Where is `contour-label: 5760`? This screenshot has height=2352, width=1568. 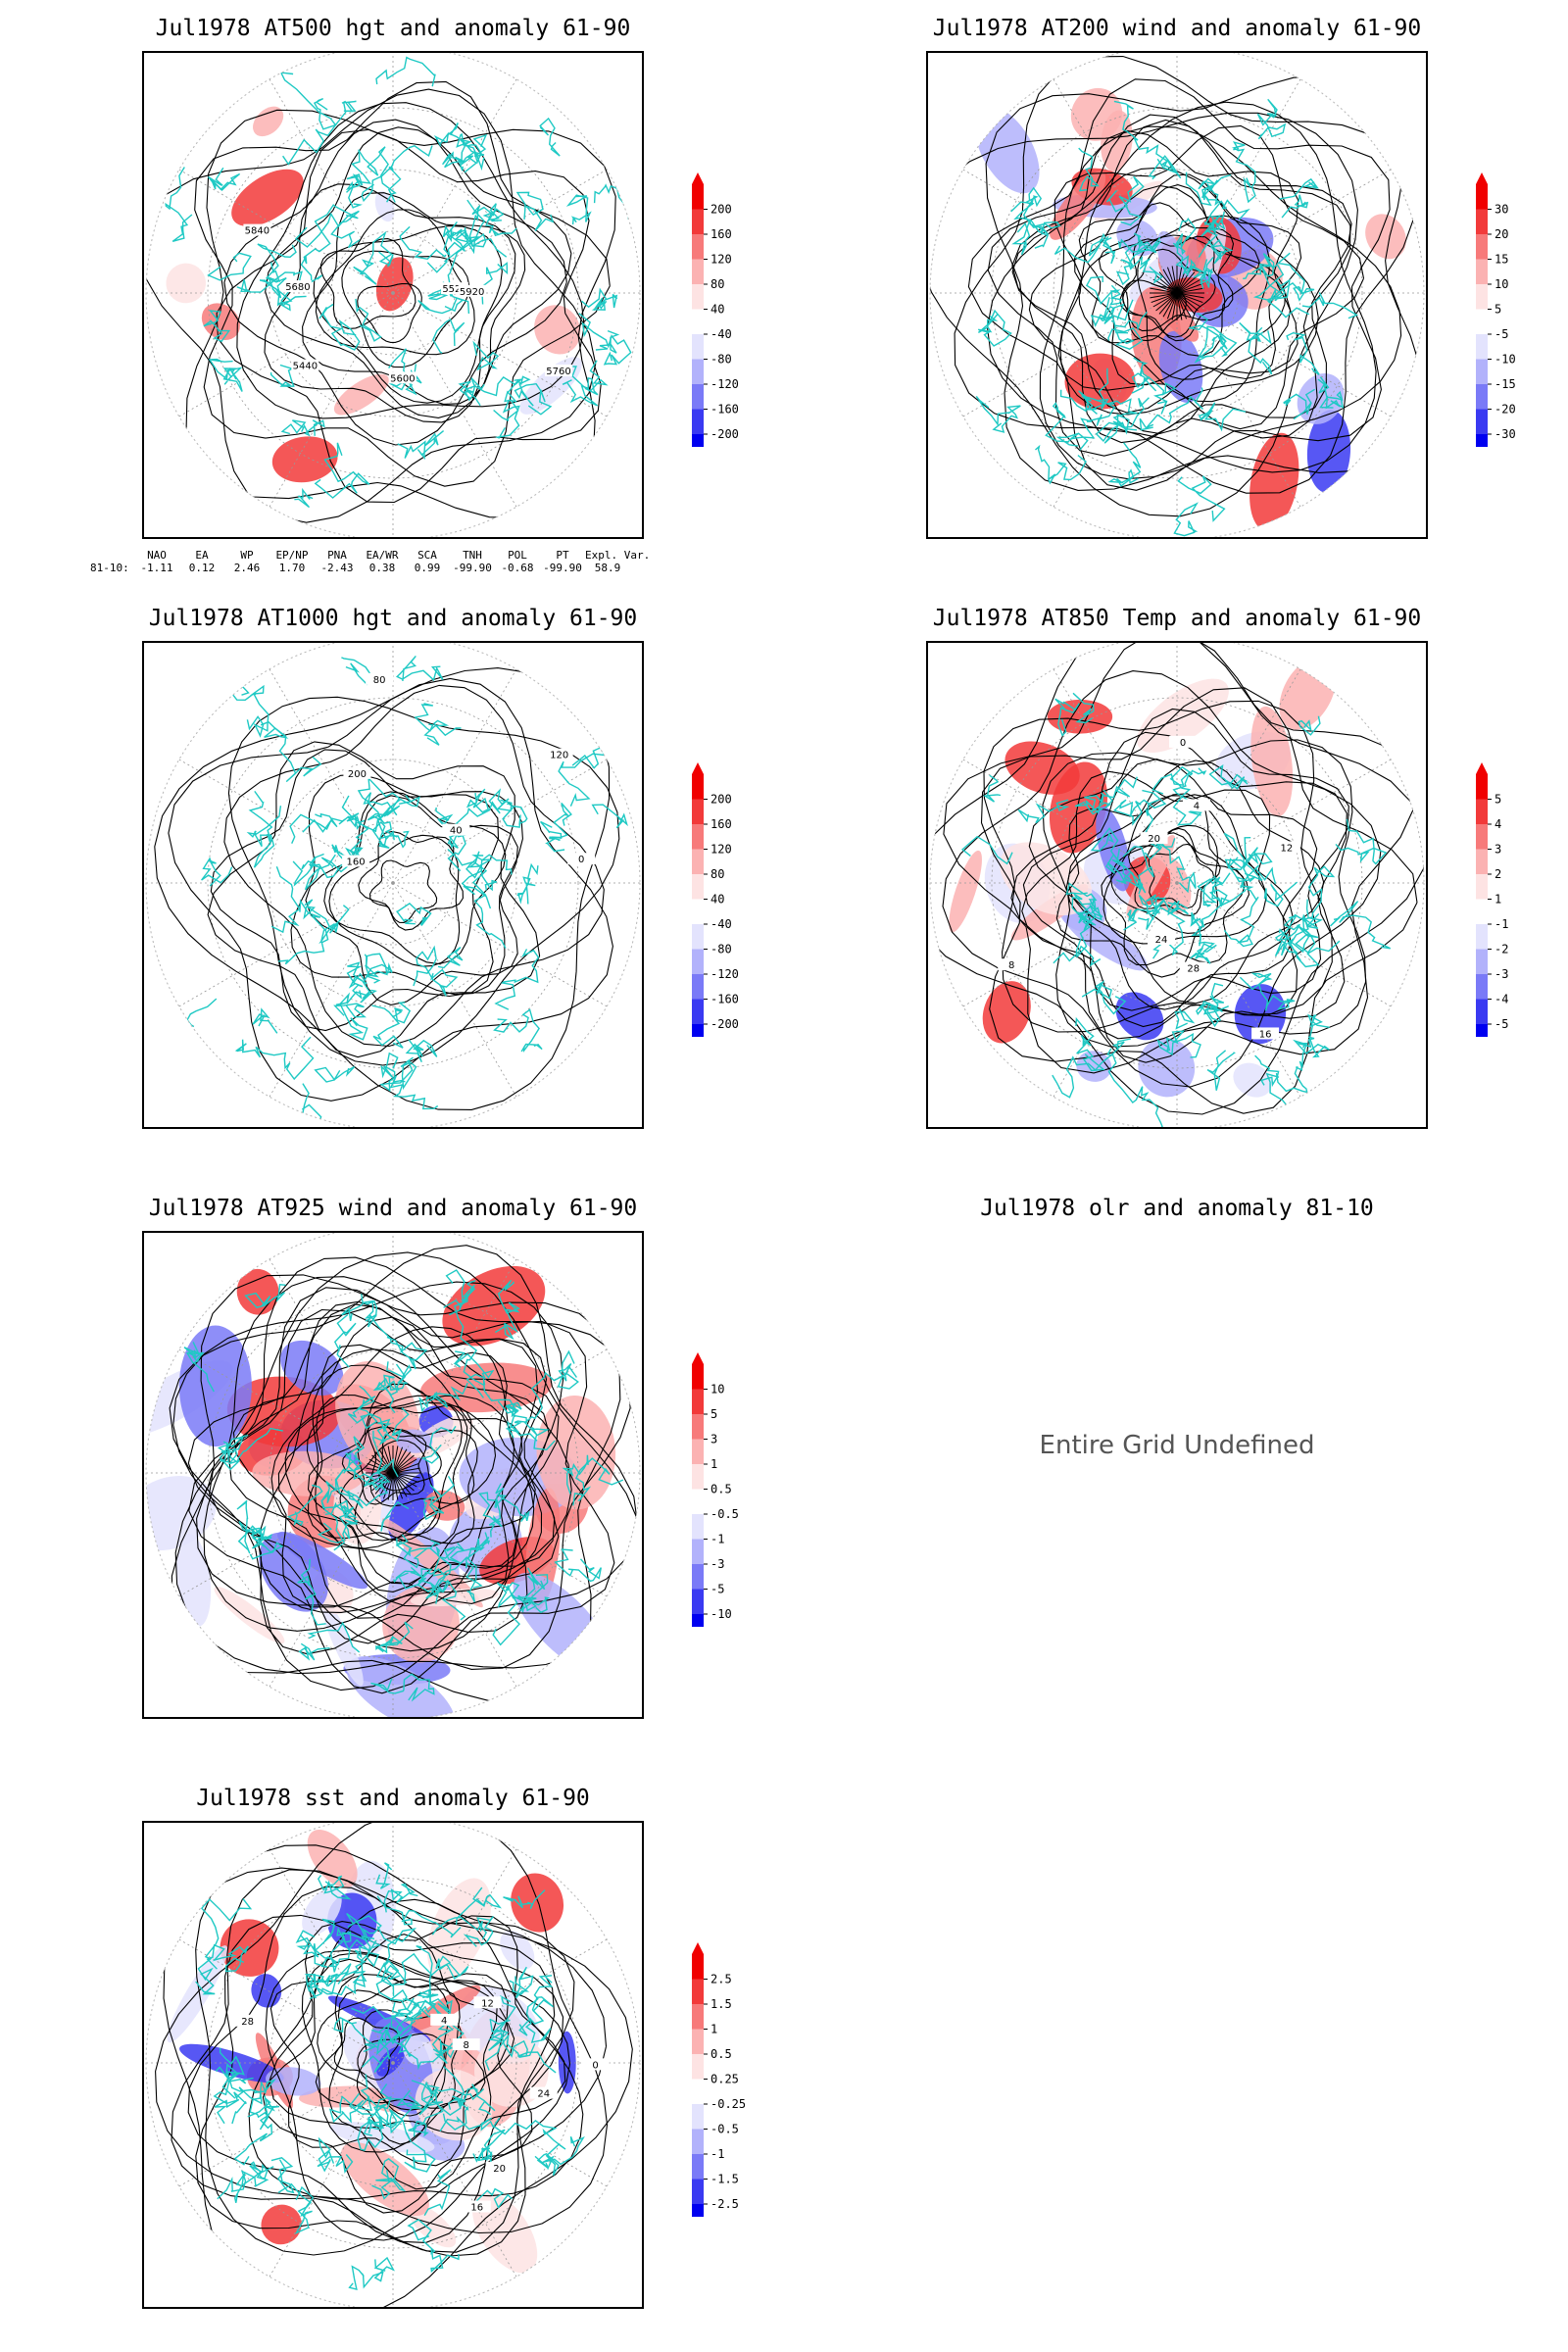
contour-label: 5760 is located at coordinates (558, 372).